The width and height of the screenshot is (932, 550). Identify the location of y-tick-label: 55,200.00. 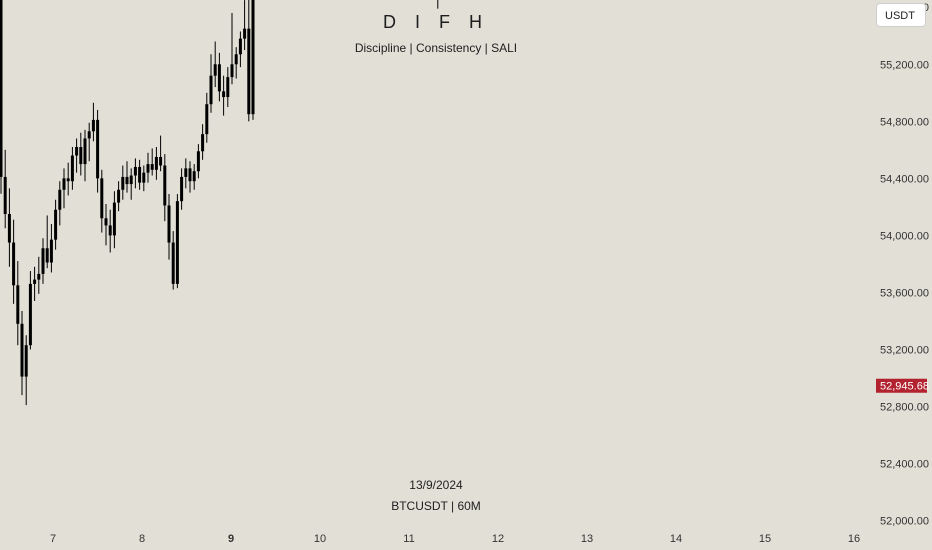
(904, 65).